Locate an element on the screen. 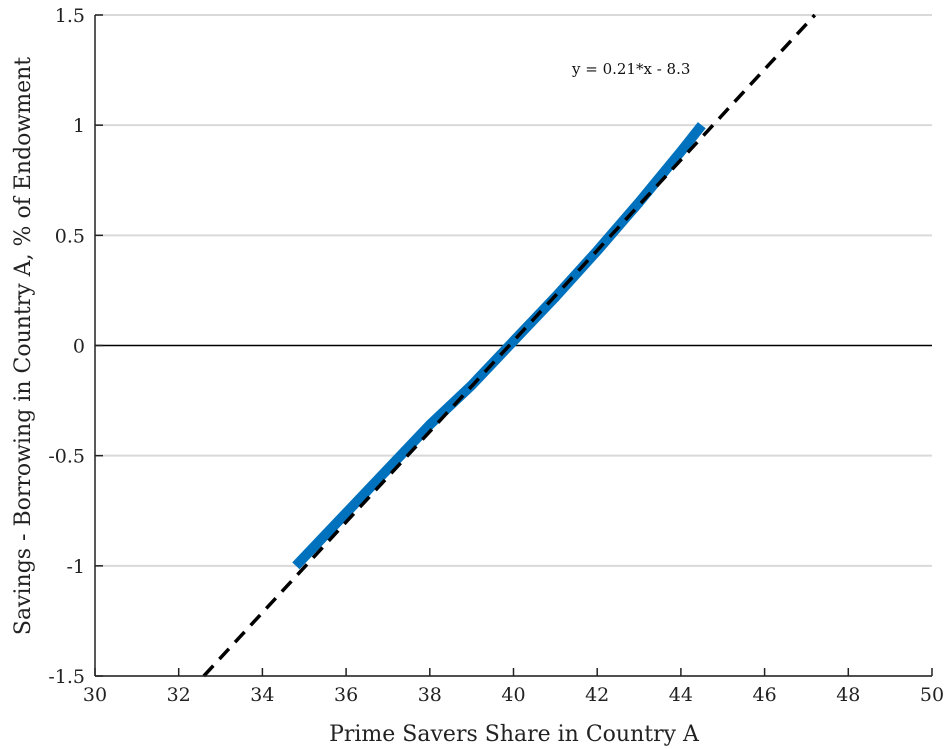 The height and width of the screenshot is (749, 948). fit-equation-annotation: y = 0.21*x - 8.3 is located at coordinates (630, 69).